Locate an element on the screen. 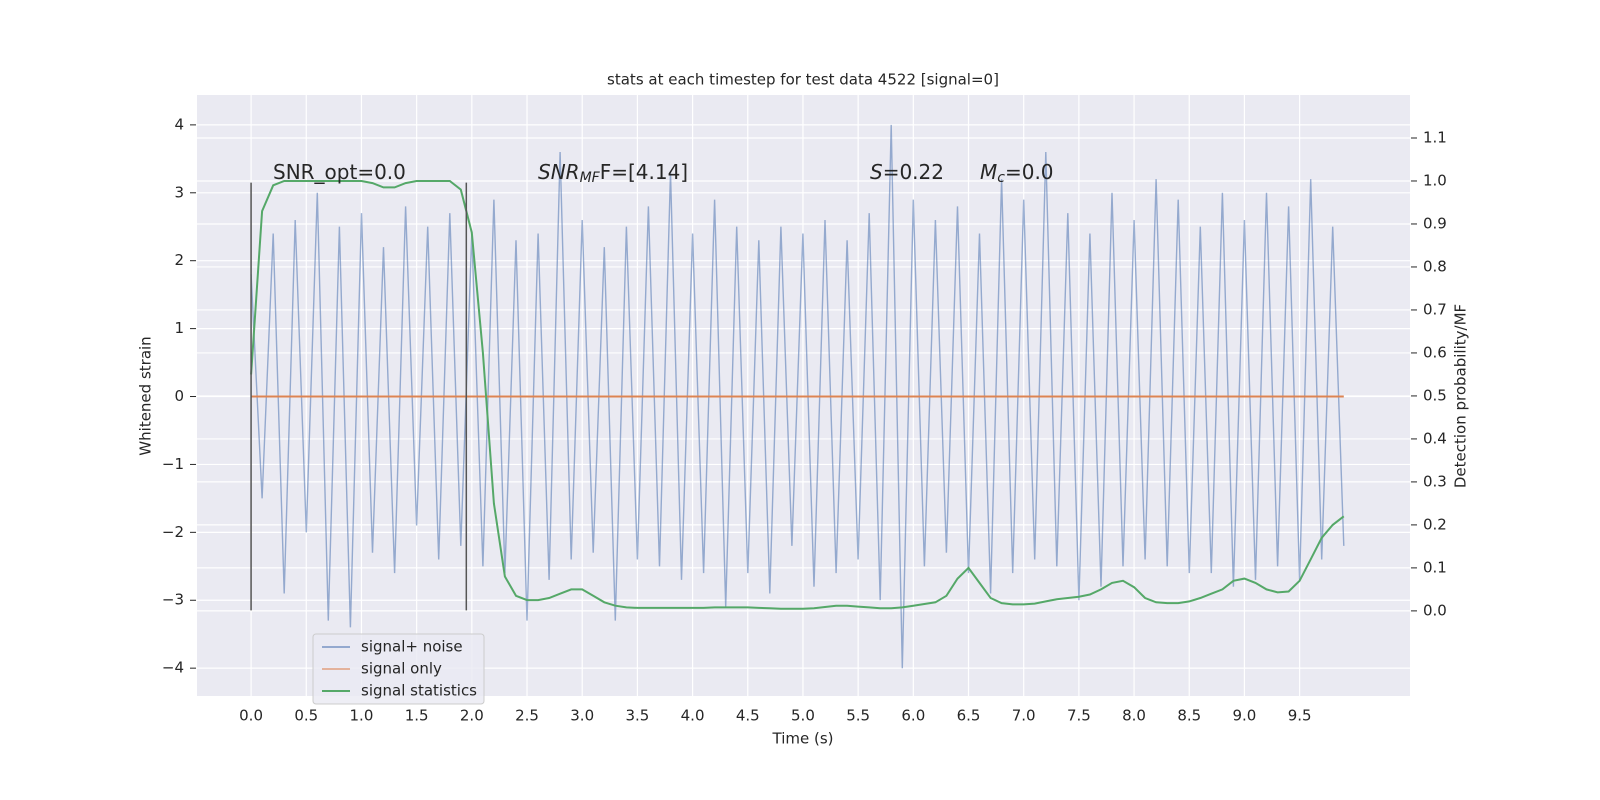 Image resolution: width=1600 pixels, height=800 pixels. x-tick-label: 7.5 is located at coordinates (1079, 716).